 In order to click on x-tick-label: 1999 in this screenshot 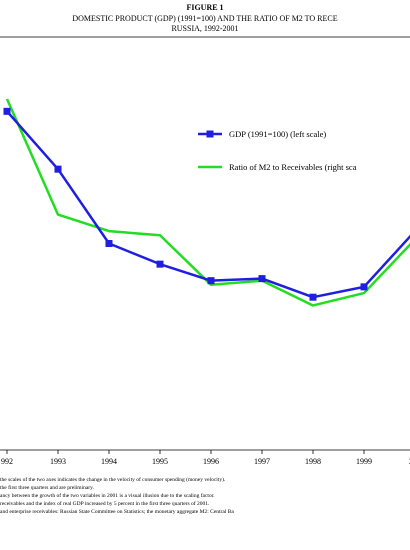, I will do `click(364, 461)`.